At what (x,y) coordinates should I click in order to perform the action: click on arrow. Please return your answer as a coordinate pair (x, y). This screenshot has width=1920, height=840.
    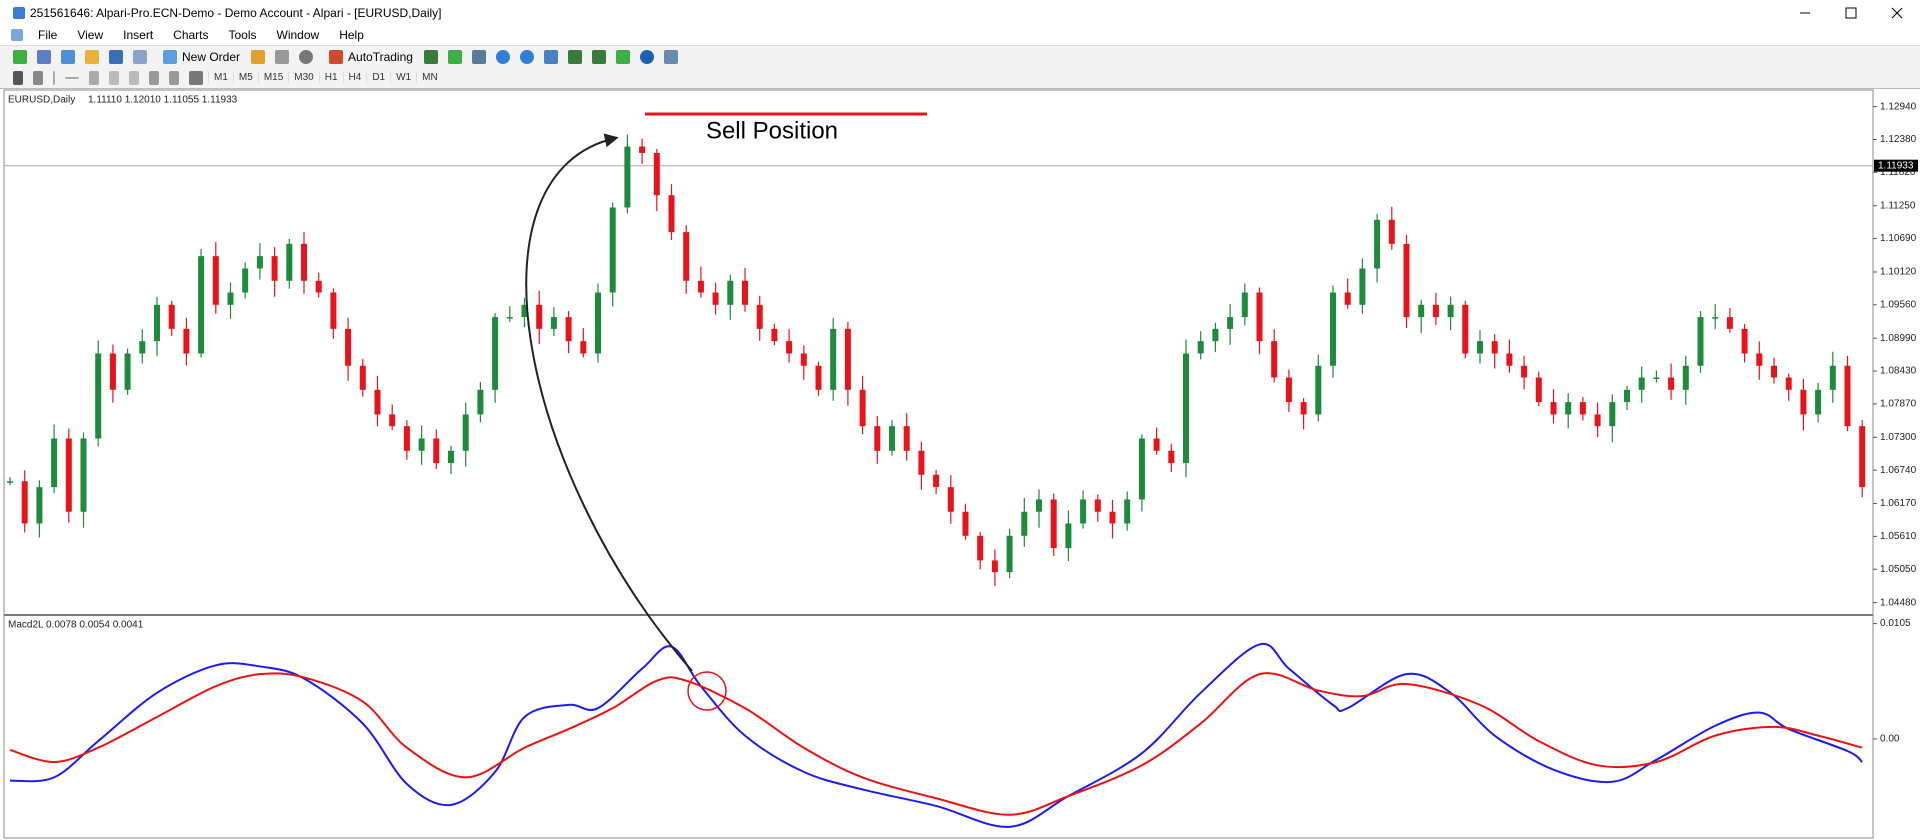
    Looking at the image, I should click on (609, 402).